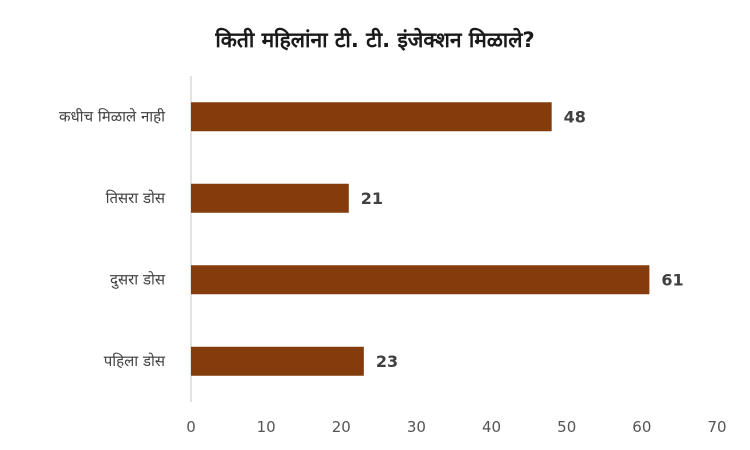 The height and width of the screenshot is (450, 750). Describe the element at coordinates (716, 427) in the screenshot. I see `x-tick-label: 70` at that location.